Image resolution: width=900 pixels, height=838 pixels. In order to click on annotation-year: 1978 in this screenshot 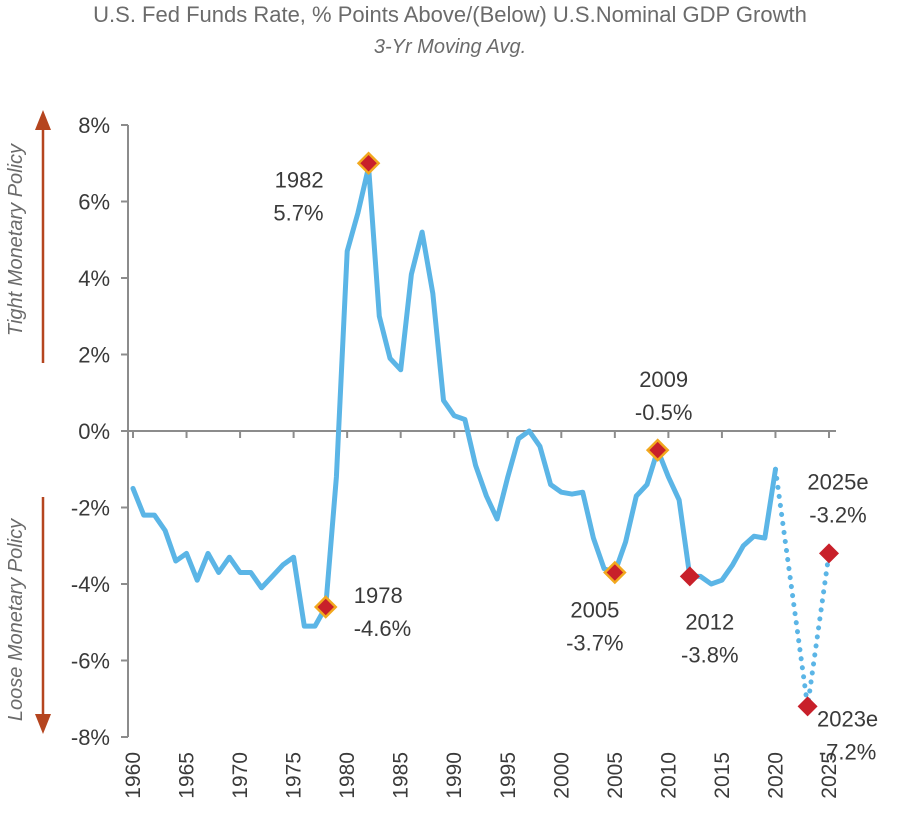, I will do `click(378, 595)`.